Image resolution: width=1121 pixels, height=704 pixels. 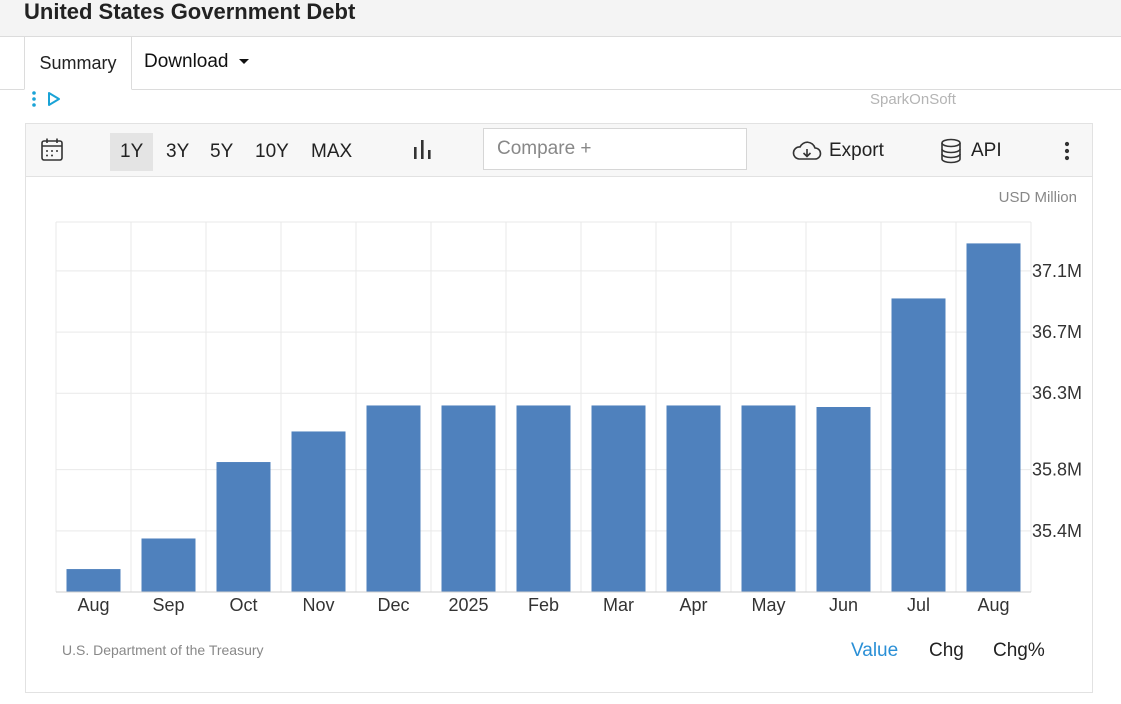 I want to click on database-icon, so click(x=951, y=151).